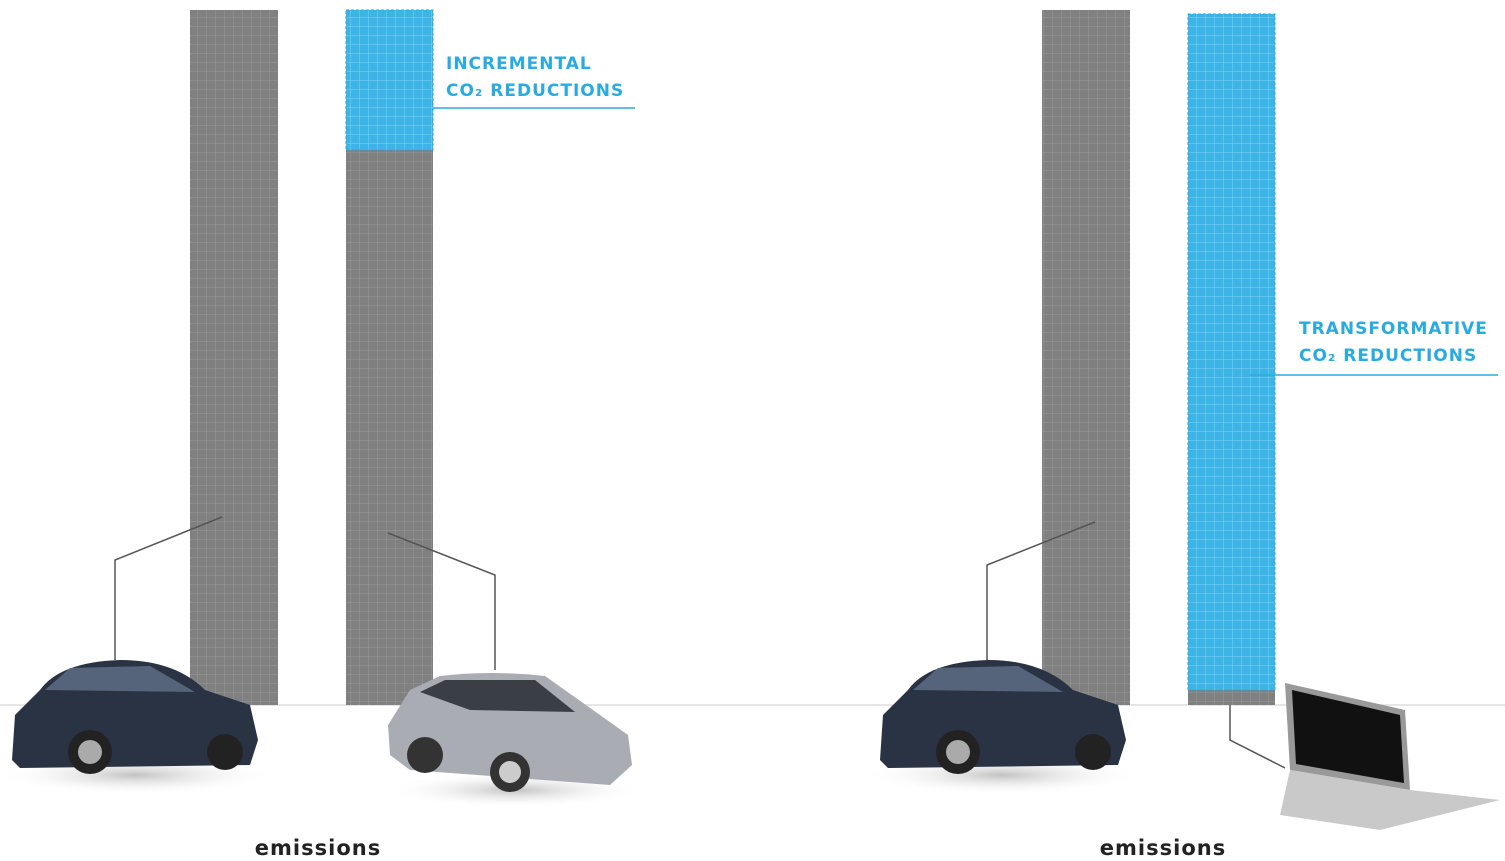 The width and height of the screenshot is (1505, 861). I want to click on annotation-text: TRANSFORMATIVE, so click(1393, 329).